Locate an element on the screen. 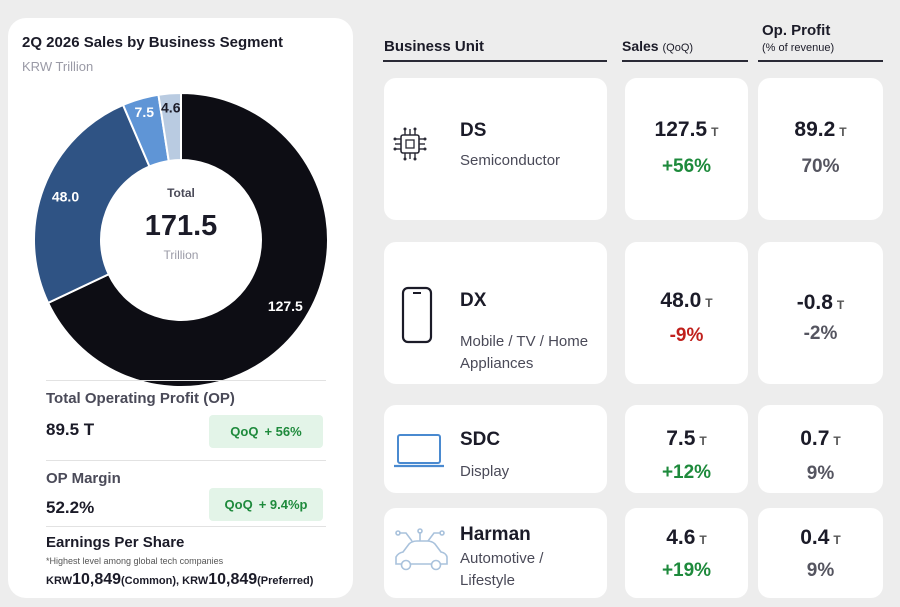 This screenshot has height=607, width=900. sales-card-dx: 48.0 T -9% is located at coordinates (686, 313).